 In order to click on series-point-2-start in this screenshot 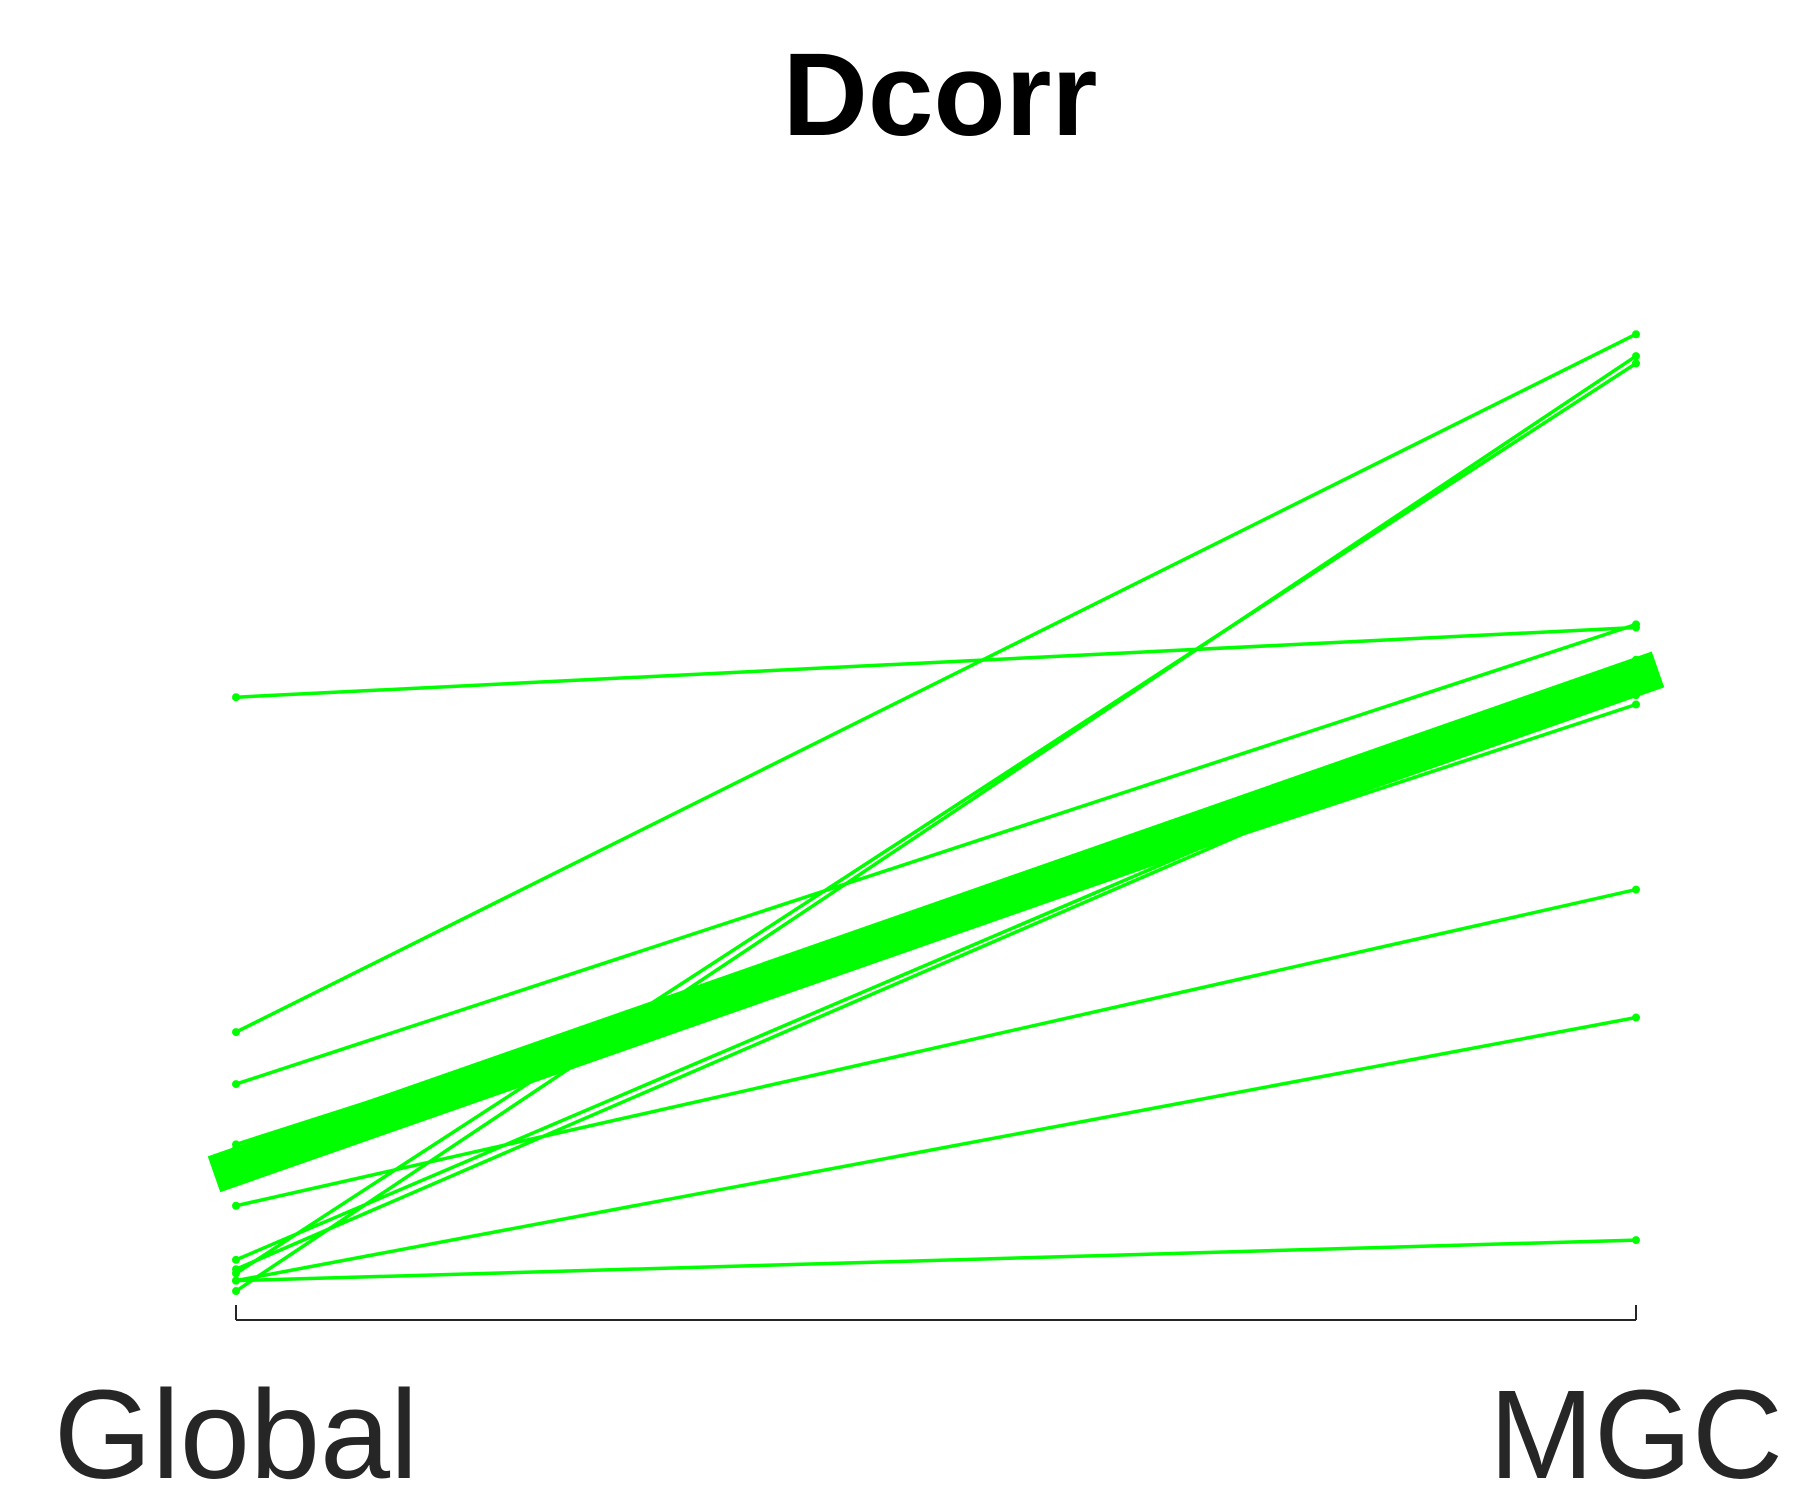, I will do `click(236, 1032)`.